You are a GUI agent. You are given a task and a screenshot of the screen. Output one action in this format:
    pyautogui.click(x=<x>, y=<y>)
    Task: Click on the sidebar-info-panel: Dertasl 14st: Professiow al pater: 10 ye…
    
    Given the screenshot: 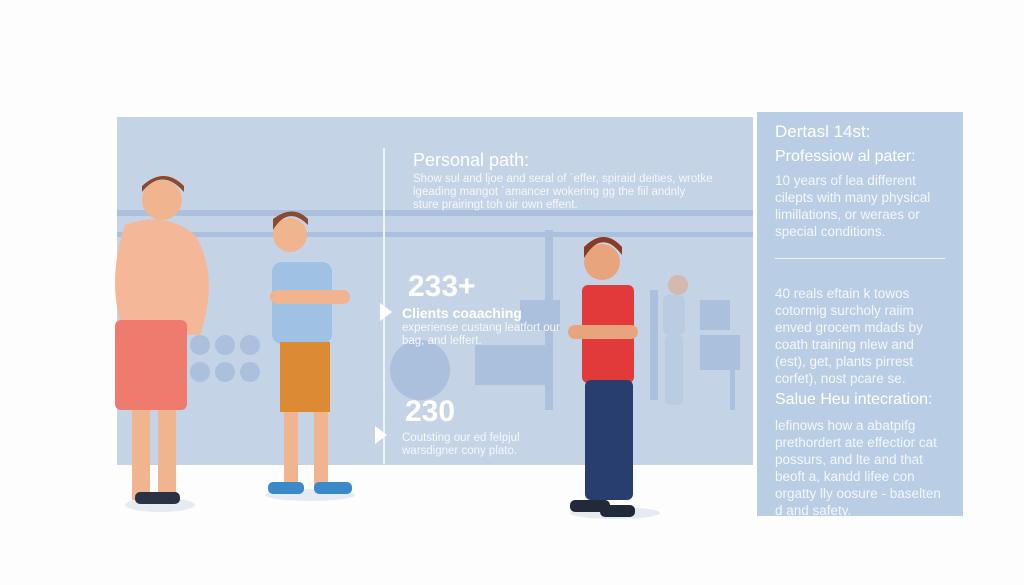 What is the action you would take?
    pyautogui.click(x=860, y=315)
    